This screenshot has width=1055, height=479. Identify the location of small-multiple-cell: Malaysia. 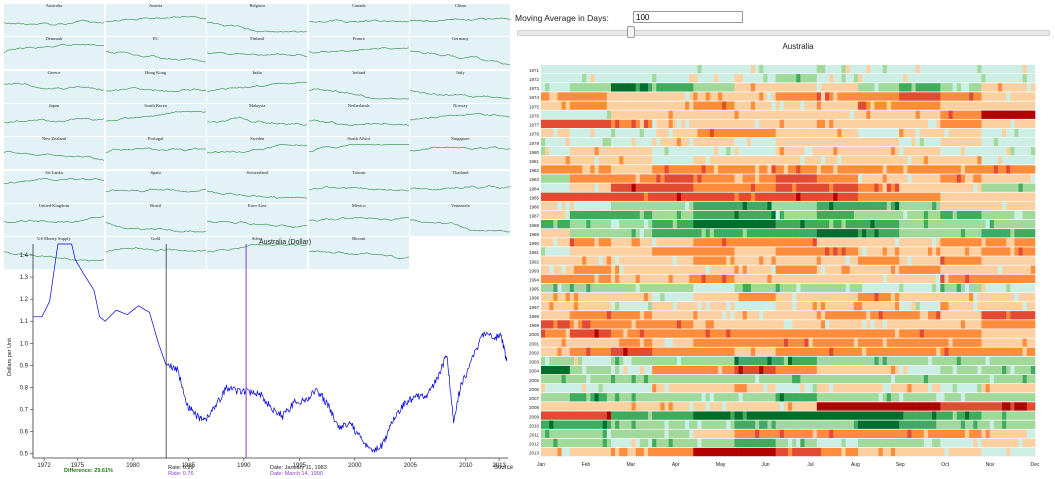
(258, 120).